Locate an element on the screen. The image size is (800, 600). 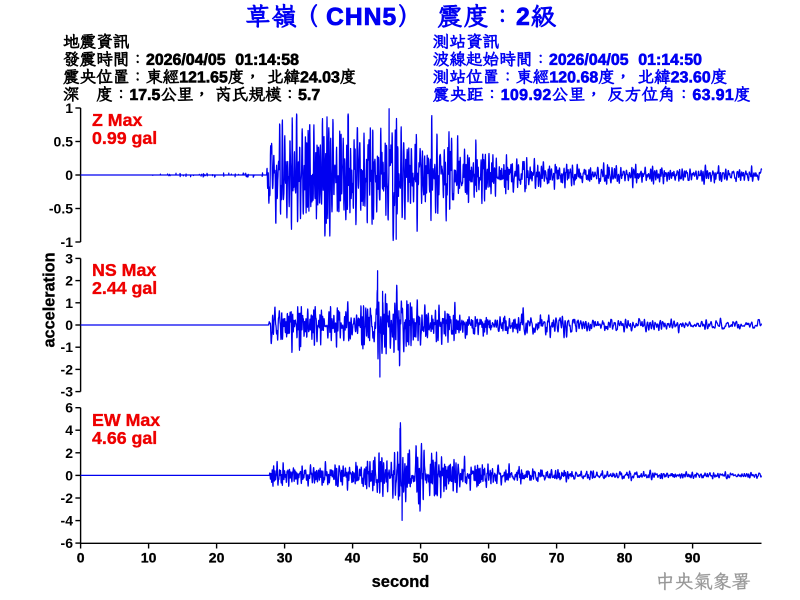
svg-text: 3 is located at coordinates (69, 258).